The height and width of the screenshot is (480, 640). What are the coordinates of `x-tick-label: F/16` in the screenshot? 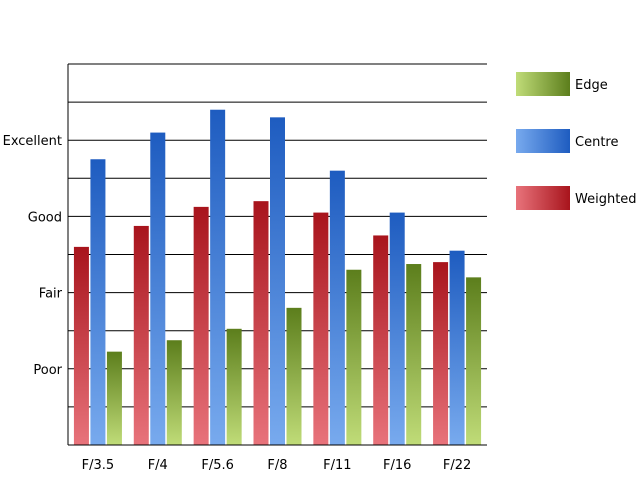 It's located at (397, 465).